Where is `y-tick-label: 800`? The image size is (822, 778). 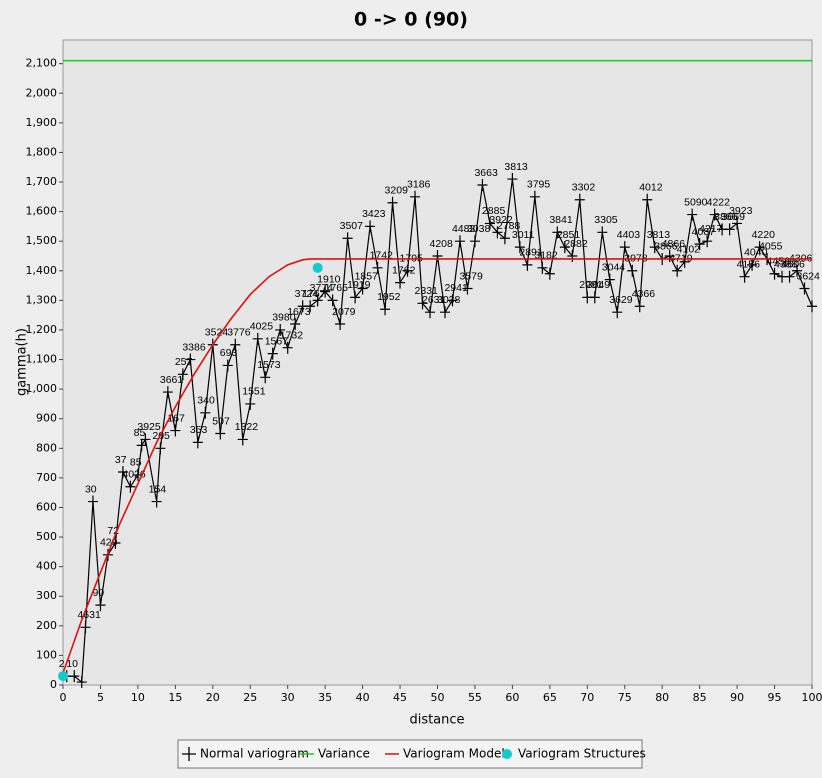 y-tick-label: 800 is located at coordinates (46, 447).